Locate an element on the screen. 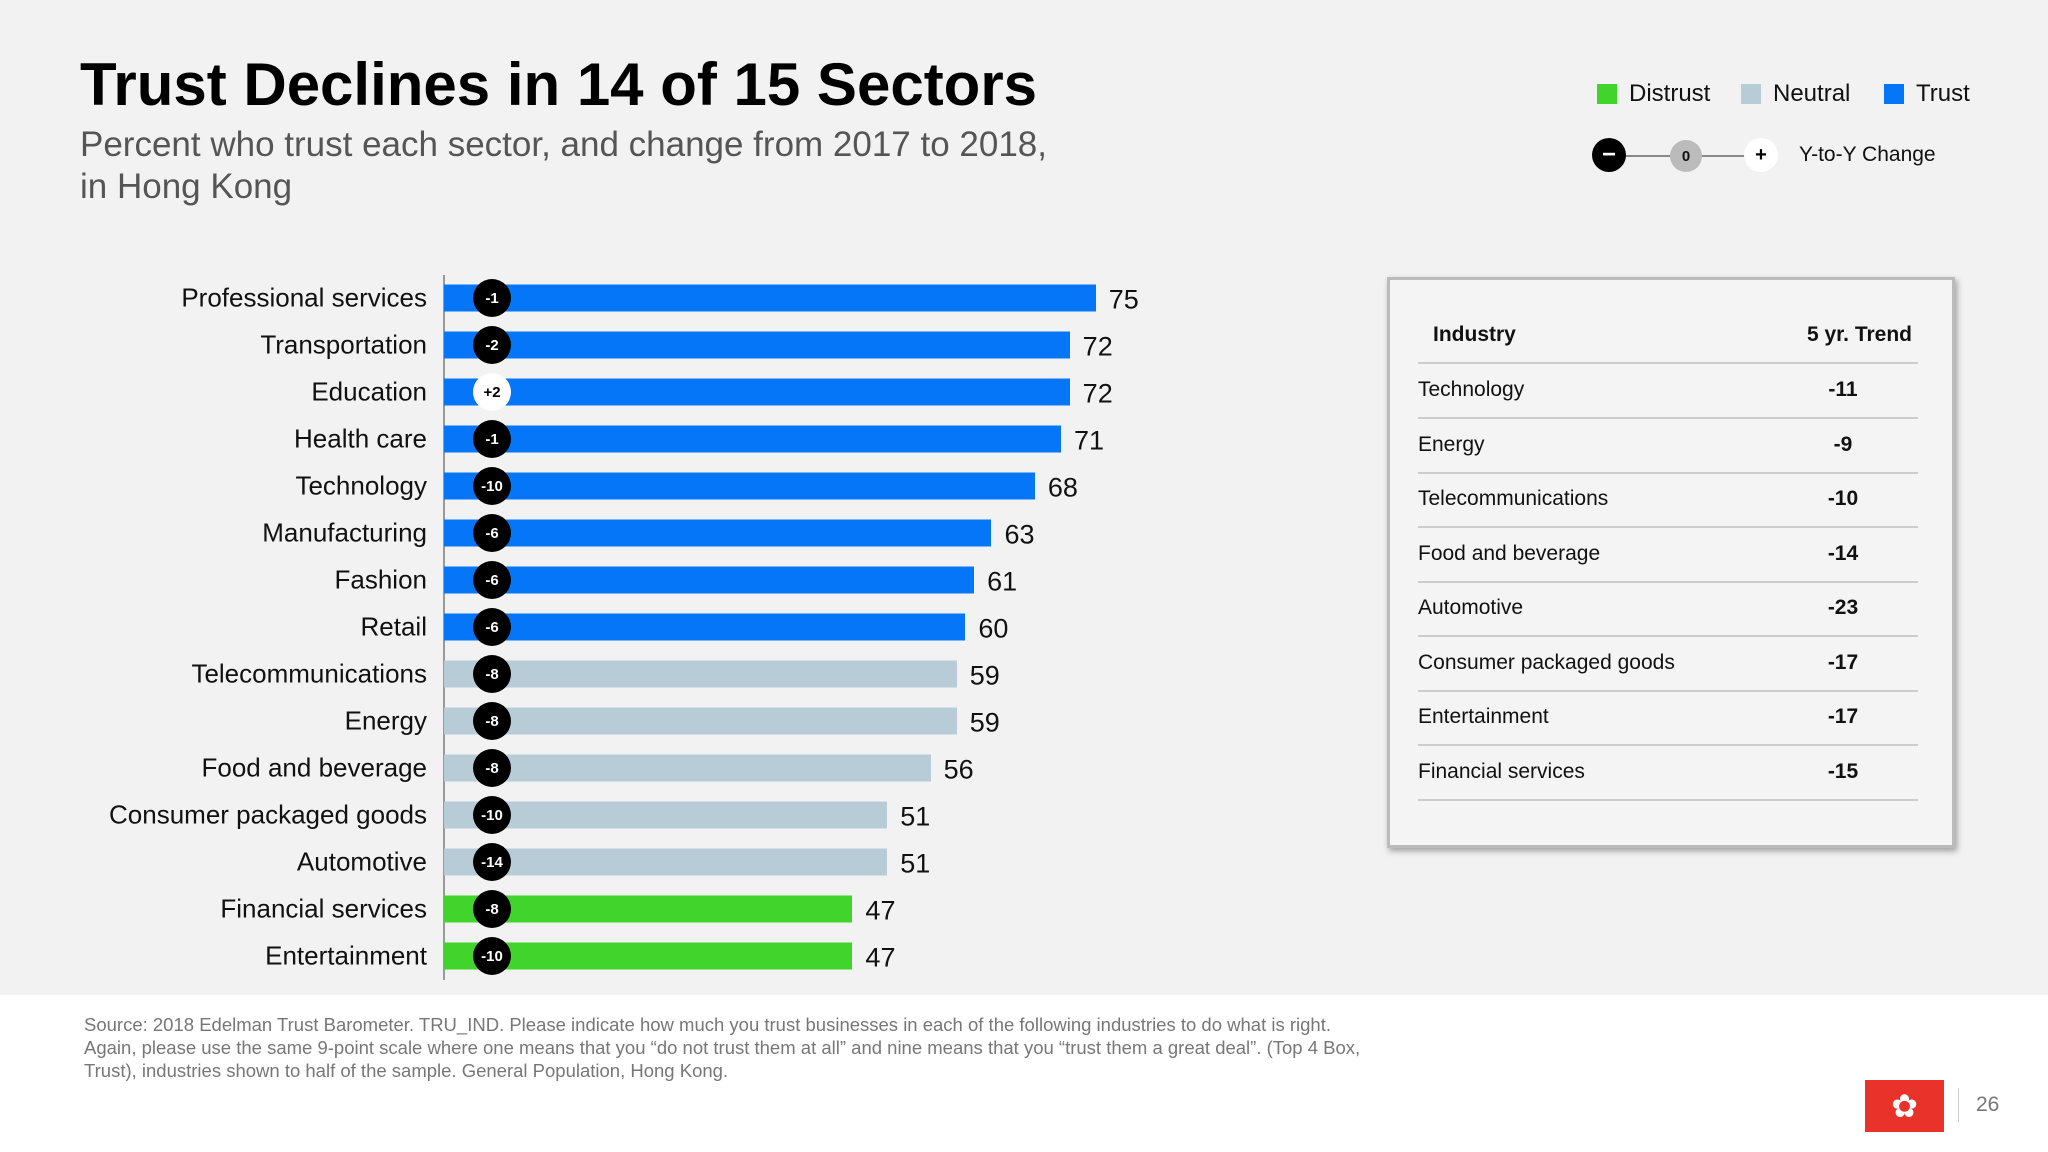  value-label: 61 is located at coordinates (1002, 581).